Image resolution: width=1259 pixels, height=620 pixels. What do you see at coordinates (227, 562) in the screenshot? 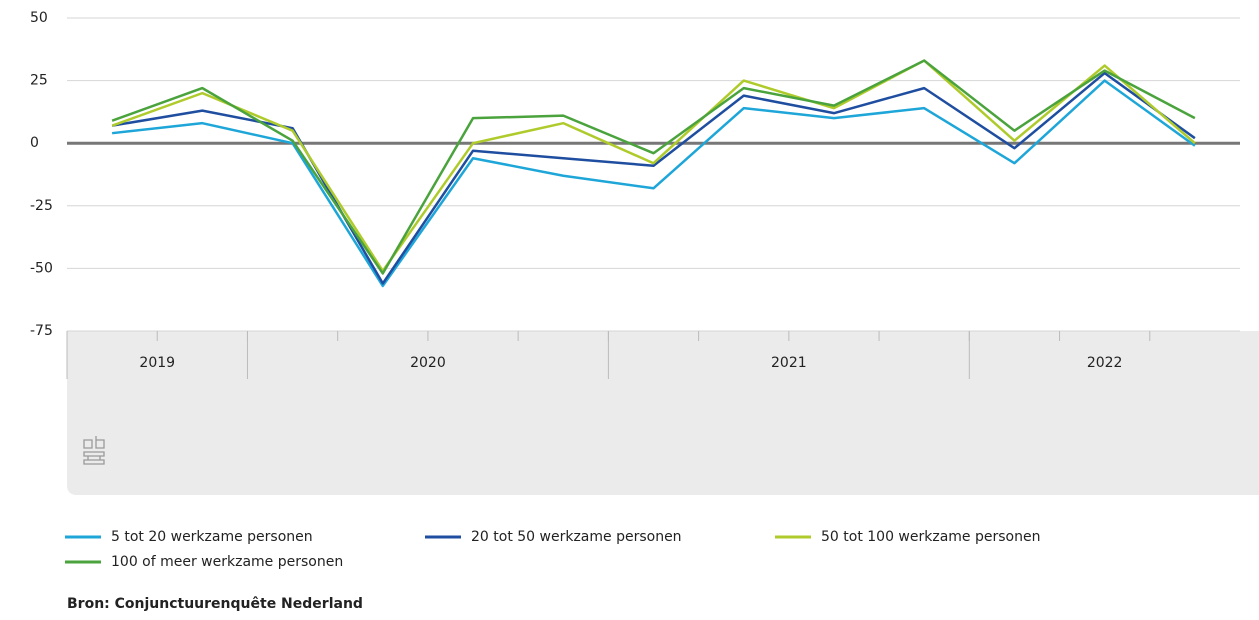
I see `legend-label: 100 of meer werkzame personen` at bounding box center [227, 562].